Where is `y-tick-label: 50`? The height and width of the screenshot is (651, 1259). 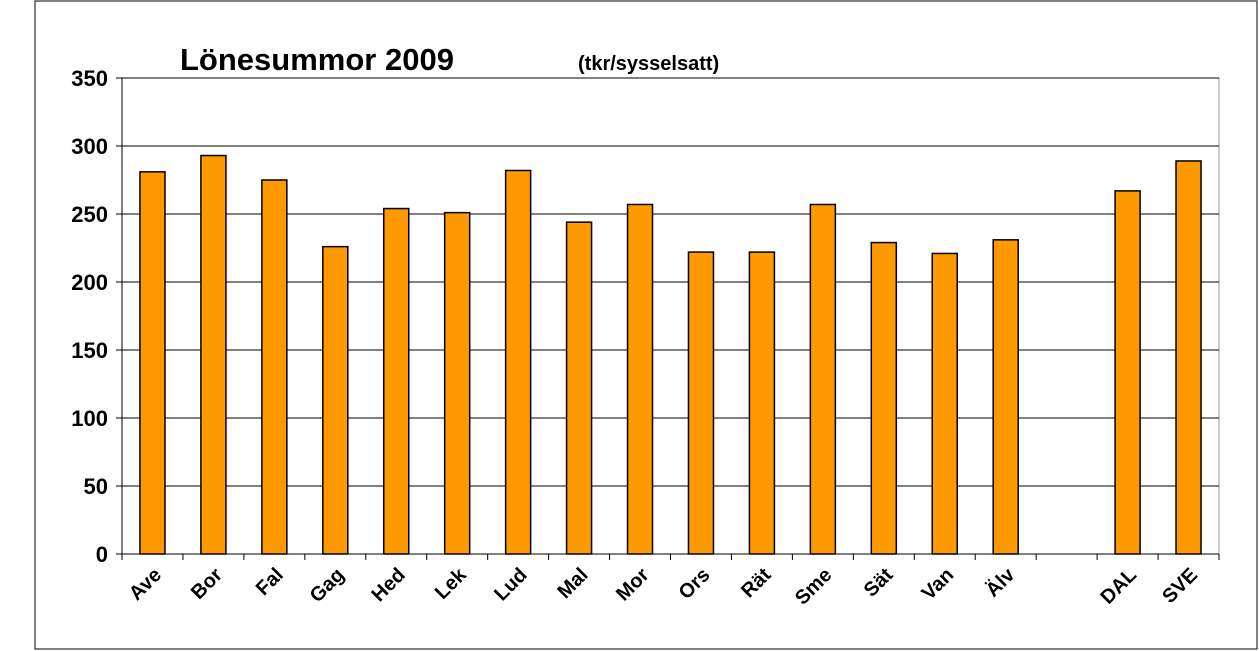 y-tick-label: 50 is located at coordinates (96, 486).